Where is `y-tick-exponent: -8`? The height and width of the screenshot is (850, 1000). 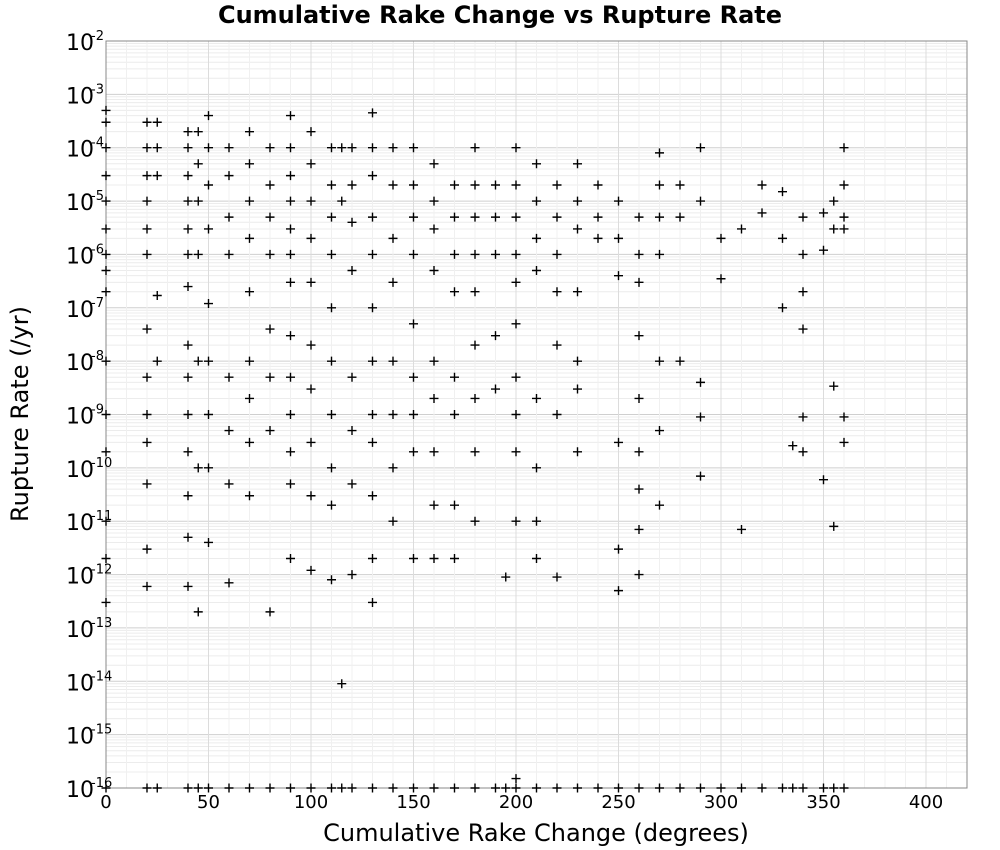
y-tick-exponent: -8 is located at coordinates (97, 356).